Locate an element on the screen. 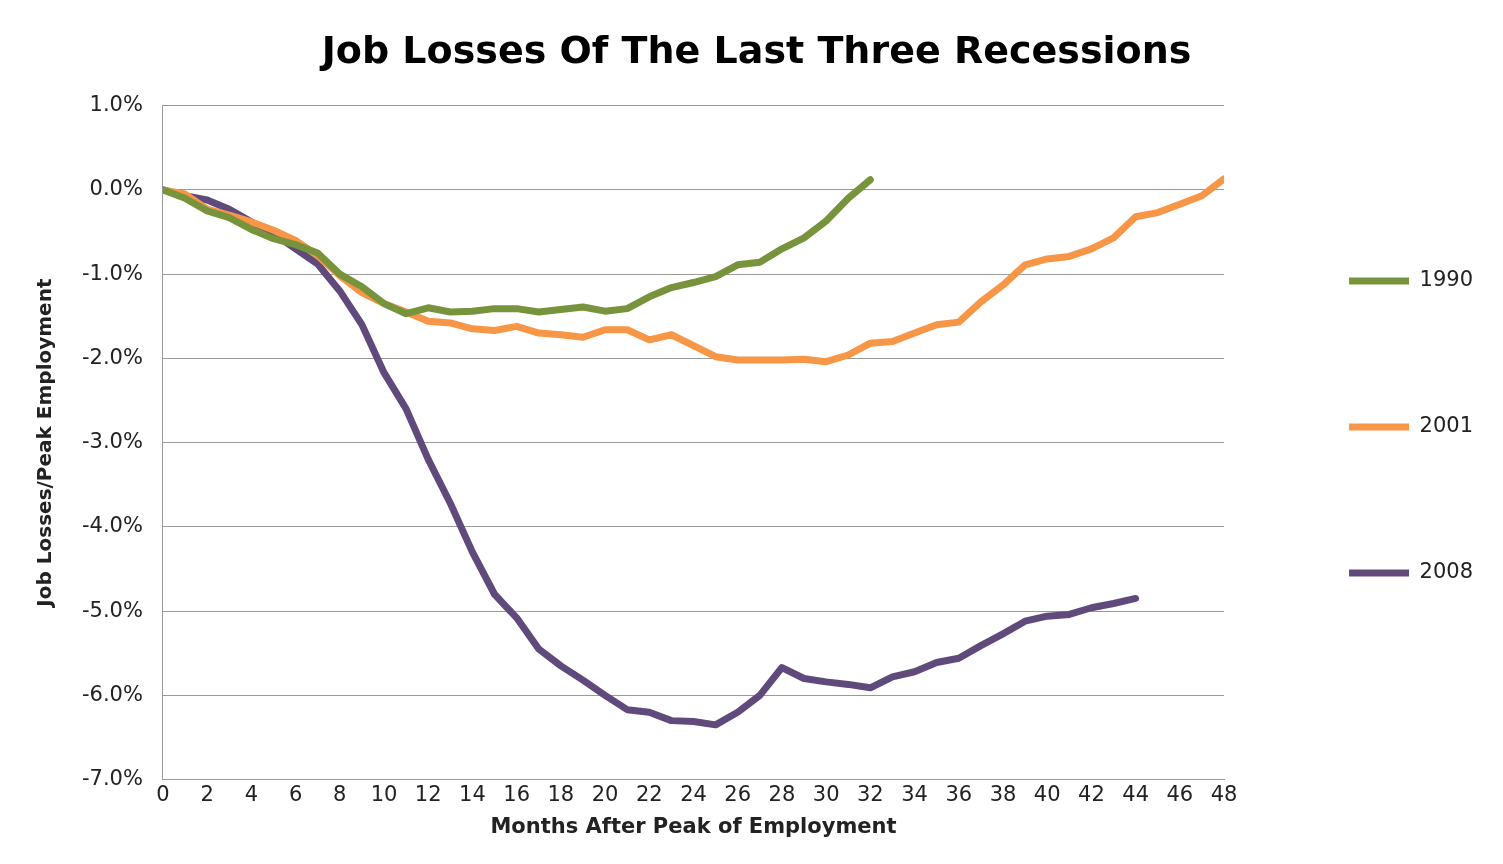 This screenshot has width=1503, height=864. x-tick-label: 24 is located at coordinates (693, 793).